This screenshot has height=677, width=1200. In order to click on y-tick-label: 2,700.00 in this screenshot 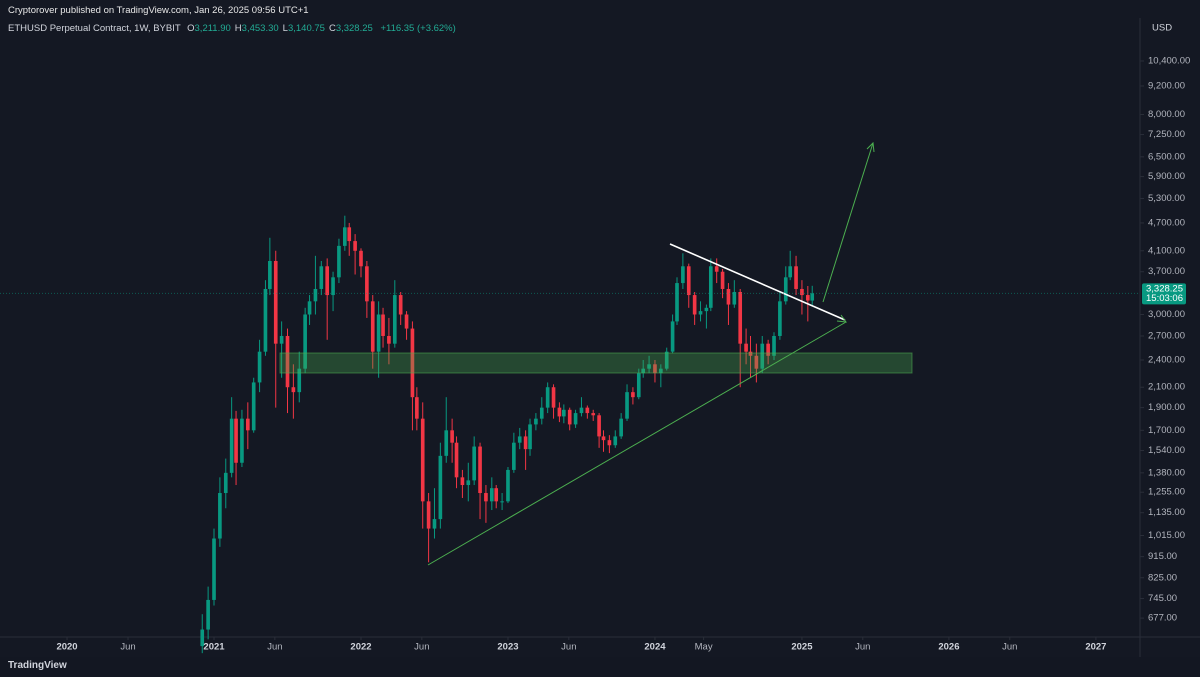, I will do `click(1166, 335)`.